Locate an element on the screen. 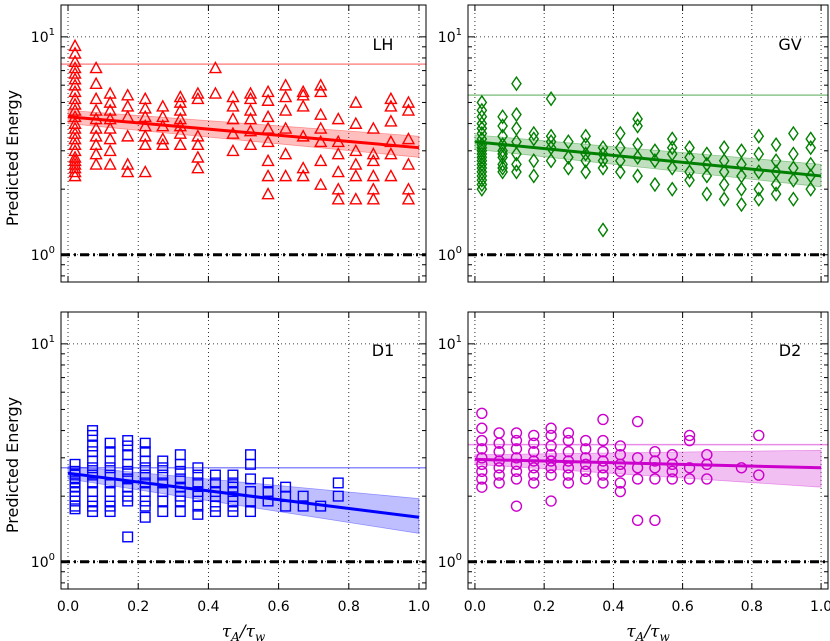  x-tick-label-d2-3: 0.6 is located at coordinates (682, 607).